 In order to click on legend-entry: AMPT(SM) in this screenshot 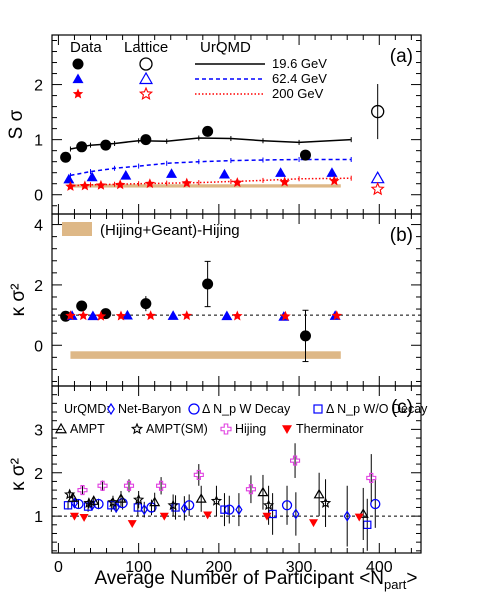, I will do `click(177, 429)`.